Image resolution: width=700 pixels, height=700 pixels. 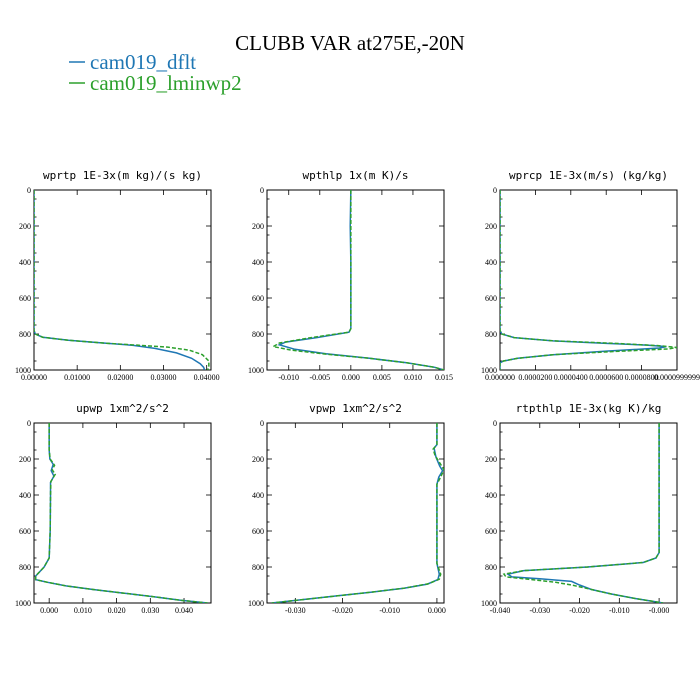 What do you see at coordinates (350, 43) in the screenshot?
I see `figure-title: CLUBB VAR at275E,-20N` at bounding box center [350, 43].